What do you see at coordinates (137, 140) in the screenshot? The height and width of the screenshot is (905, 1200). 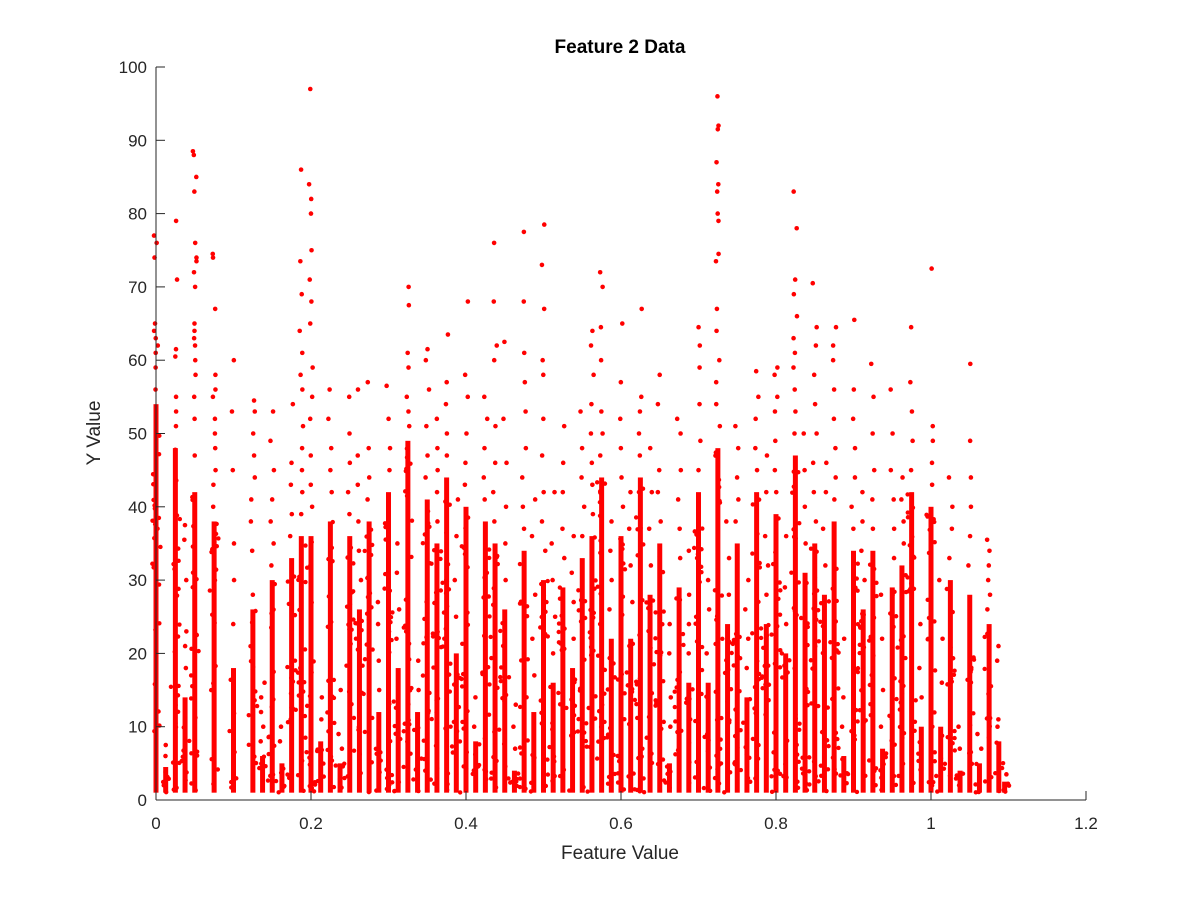 I see `y-tick-label: 90` at bounding box center [137, 140].